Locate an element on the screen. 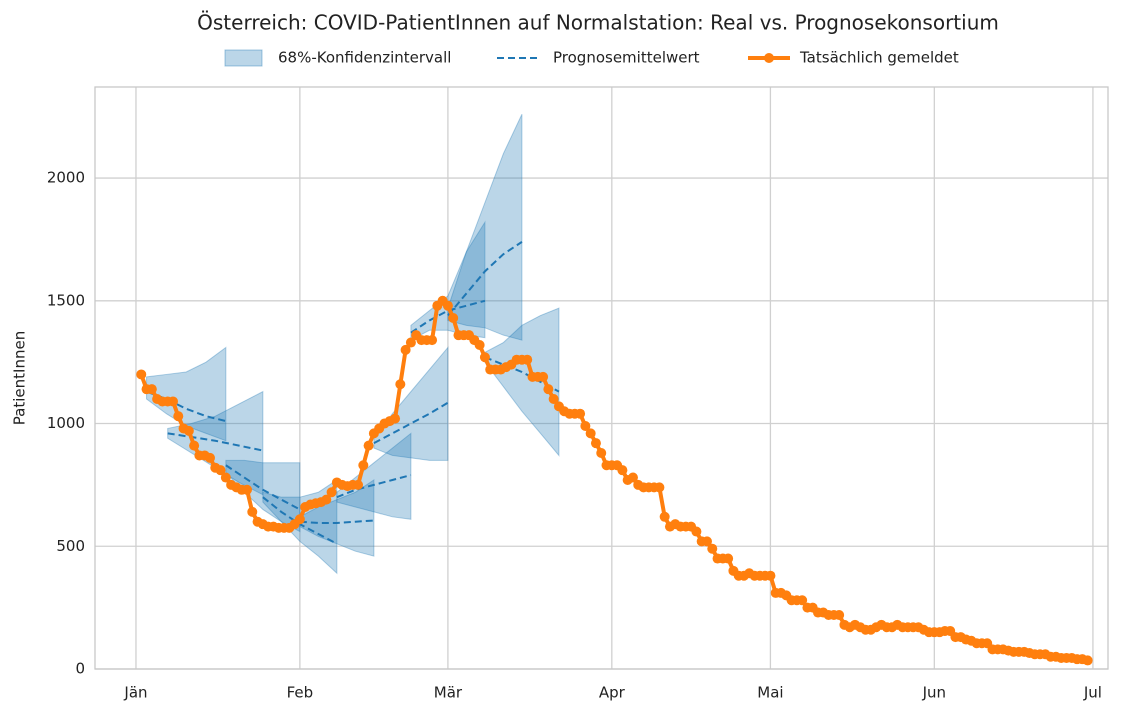 The height and width of the screenshot is (715, 1147). x-tick-label: Mär is located at coordinates (448, 693).